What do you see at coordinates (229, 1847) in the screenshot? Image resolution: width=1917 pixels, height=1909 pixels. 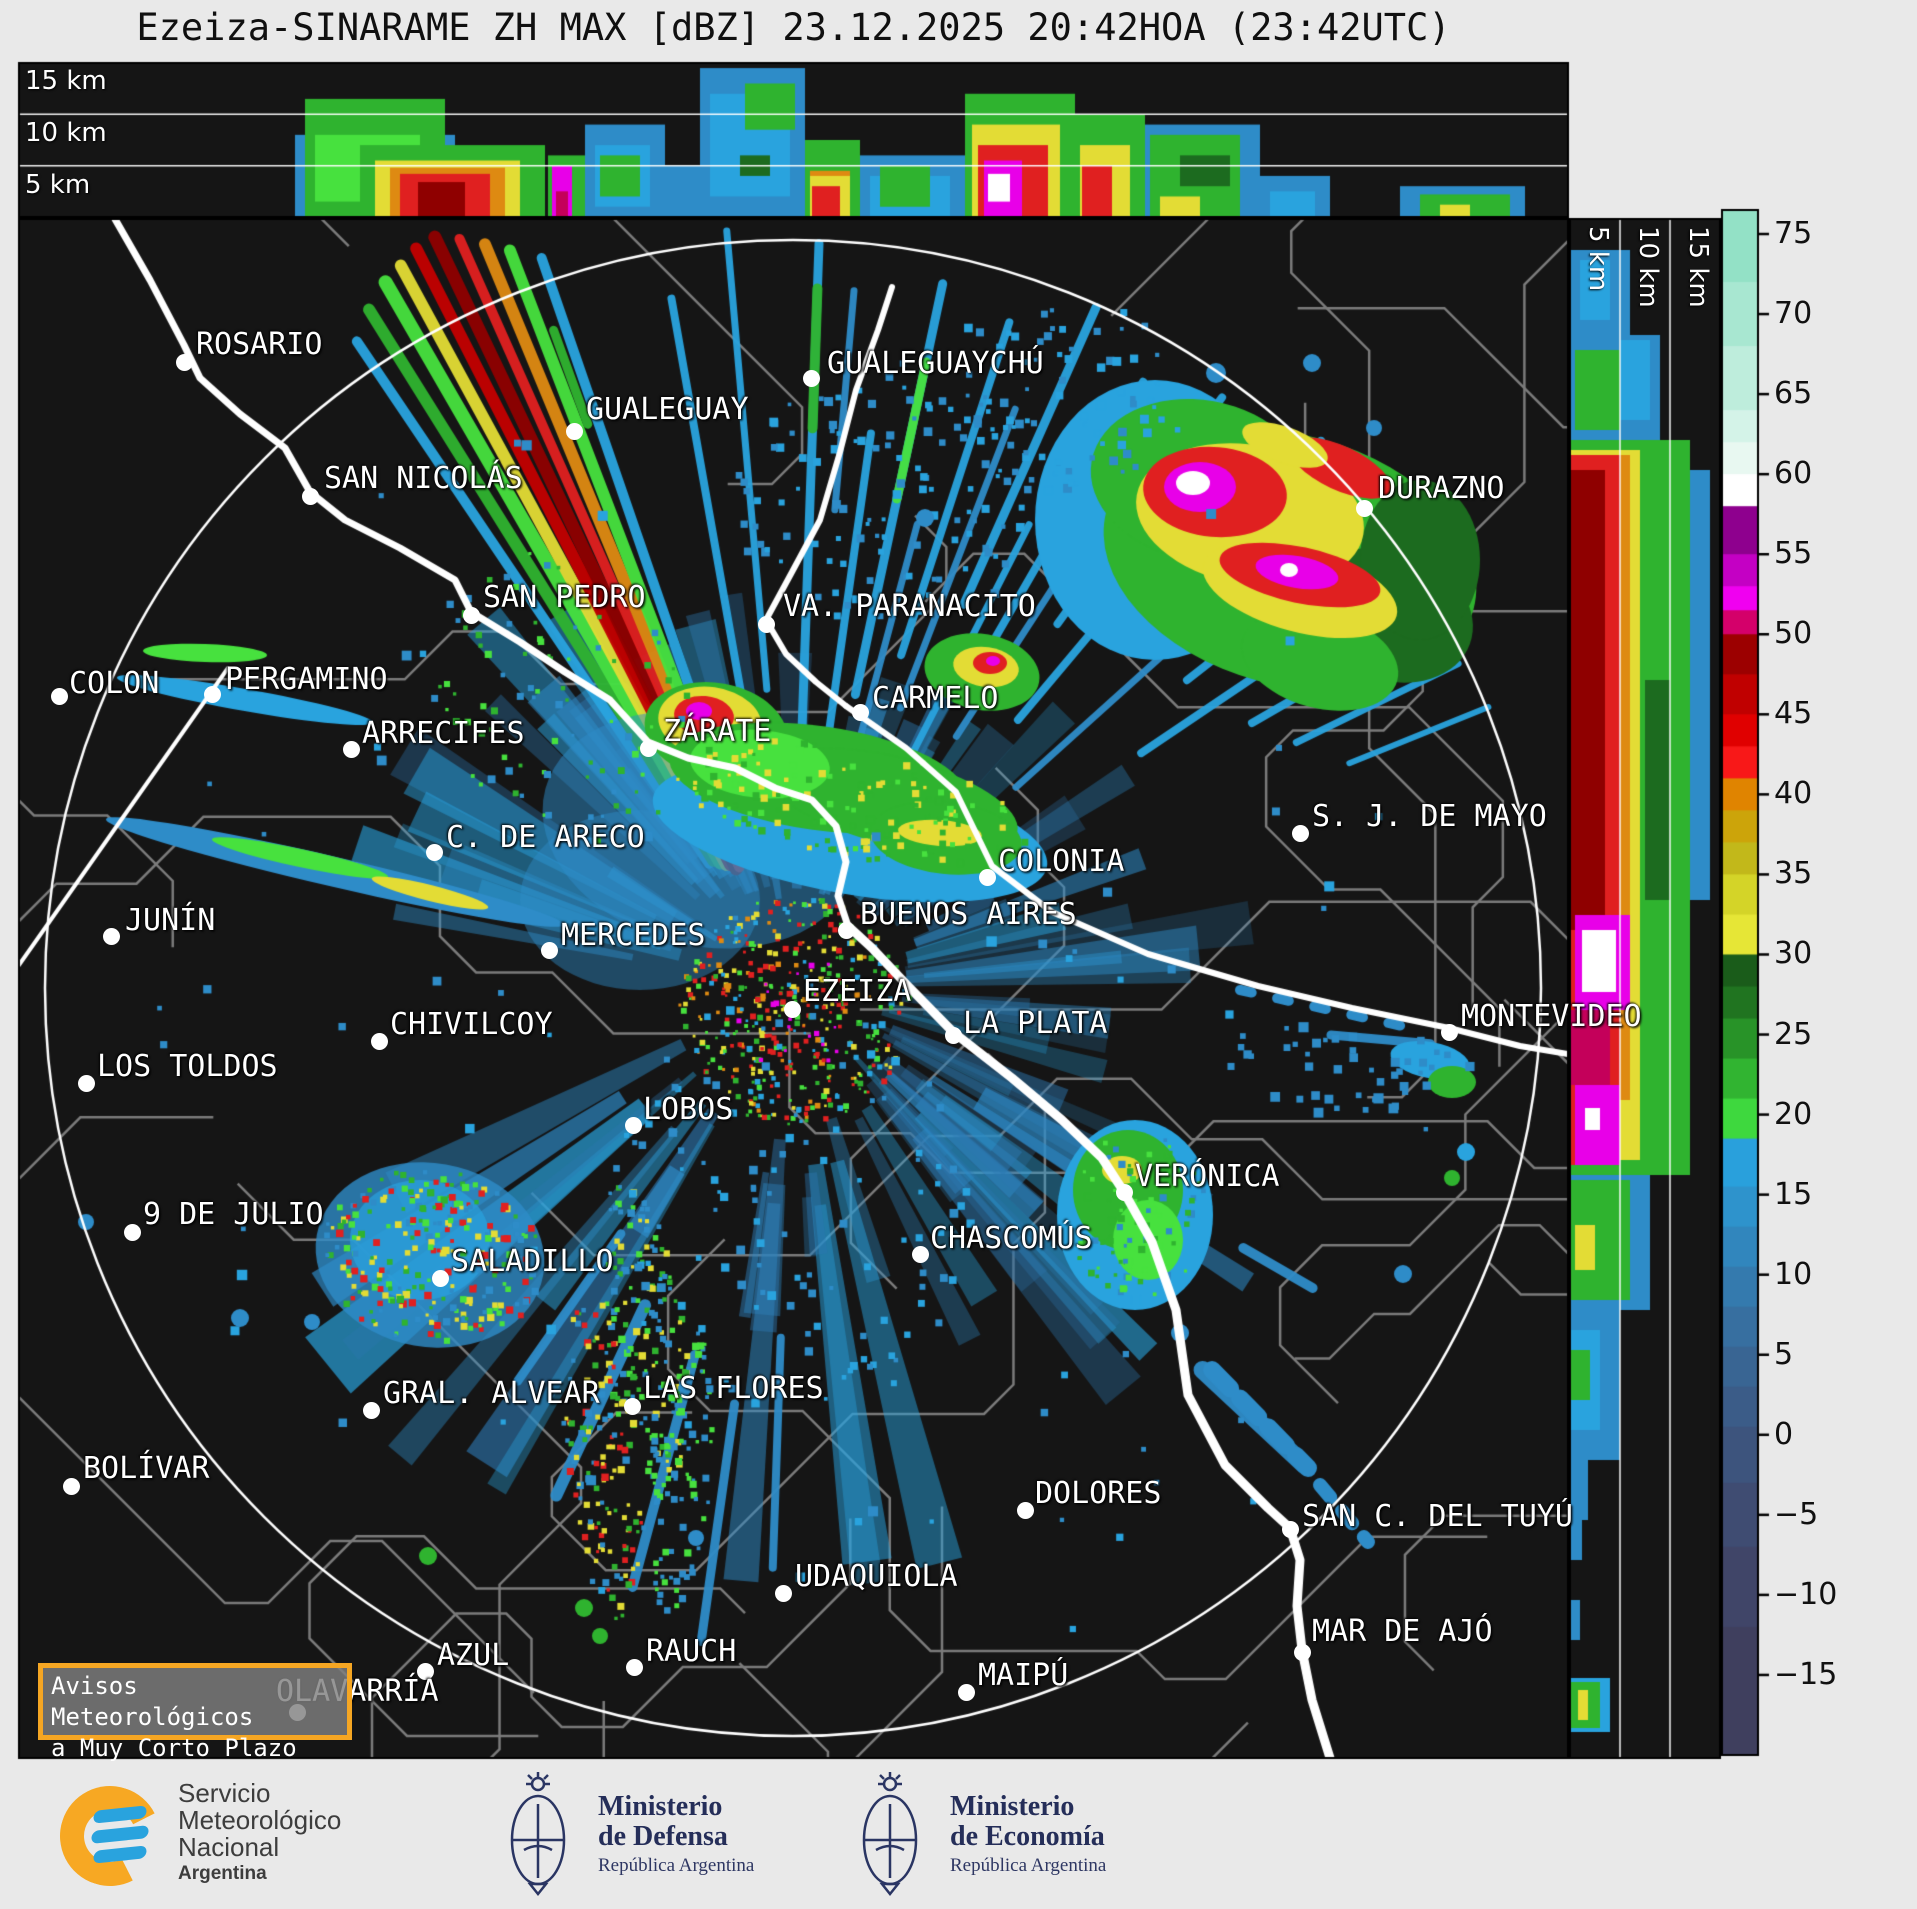 I see `smn-text-3: Nacional` at bounding box center [229, 1847].